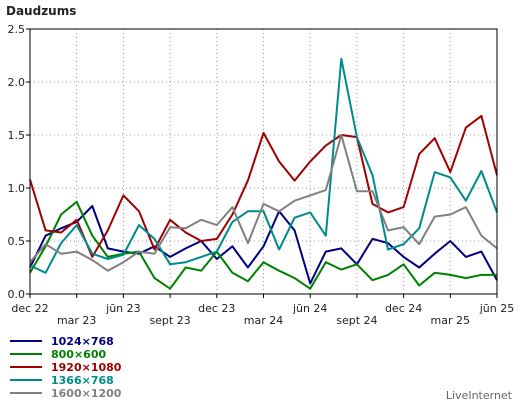 The image size is (520, 405). Describe the element at coordinates (17, 188) in the screenshot. I see `y-tick-label: 1.0` at that location.